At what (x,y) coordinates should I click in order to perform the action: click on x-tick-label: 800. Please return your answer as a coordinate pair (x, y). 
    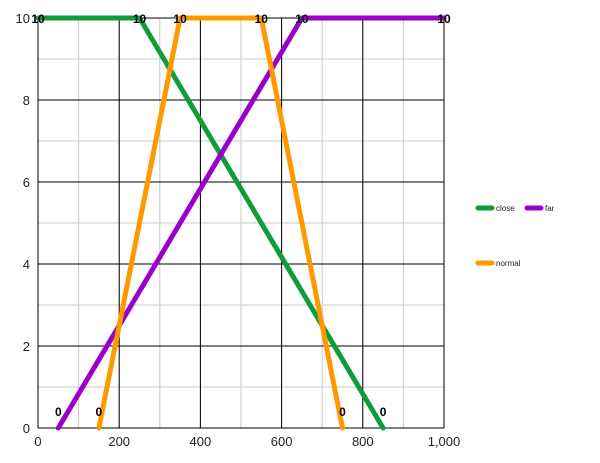
    Looking at the image, I should click on (363, 441).